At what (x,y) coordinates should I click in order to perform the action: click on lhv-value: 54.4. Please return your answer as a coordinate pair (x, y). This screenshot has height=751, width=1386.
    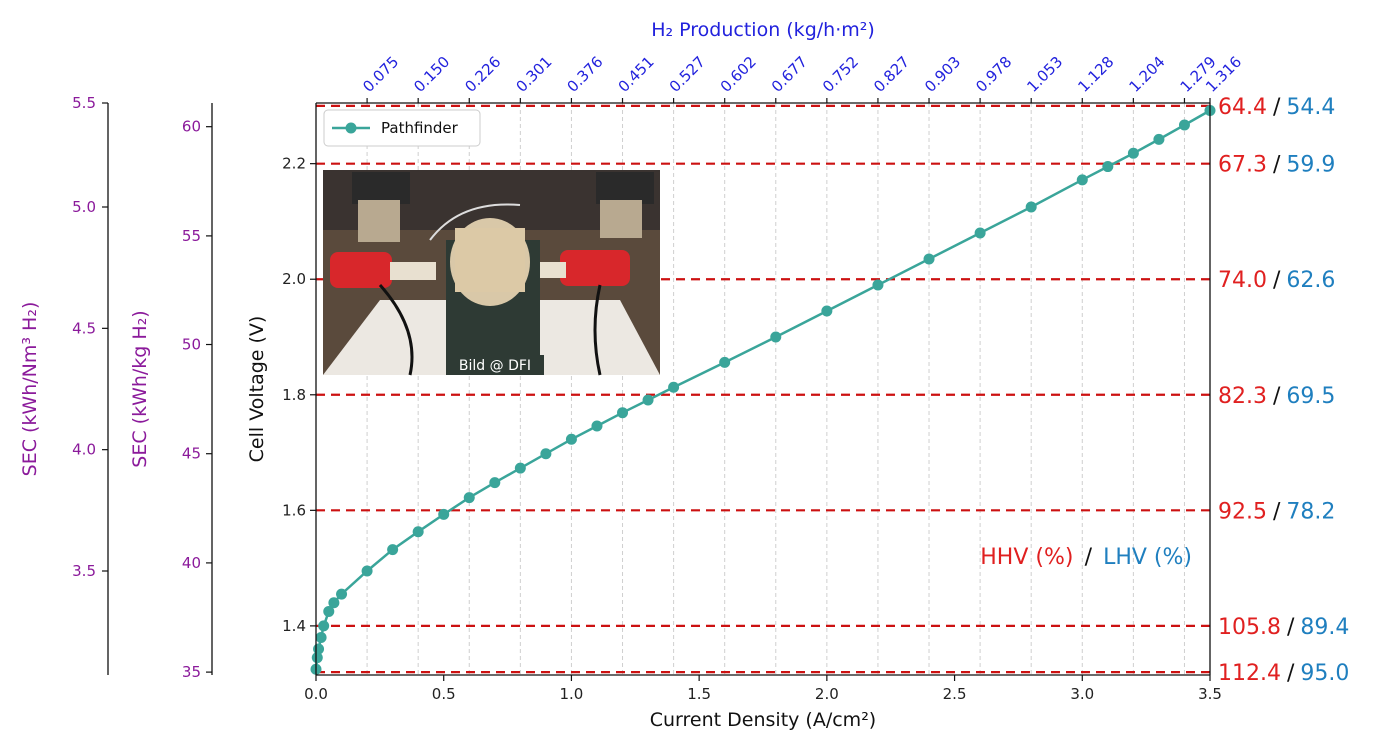
    Looking at the image, I should click on (1310, 107).